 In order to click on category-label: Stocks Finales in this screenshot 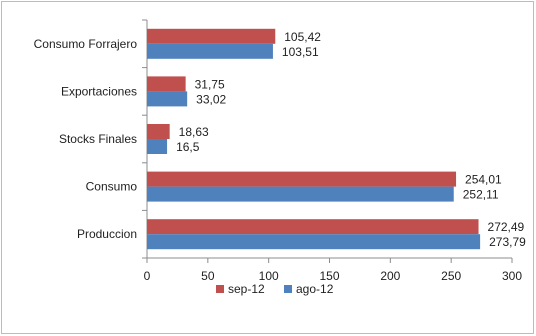, I will do `click(98, 139)`.